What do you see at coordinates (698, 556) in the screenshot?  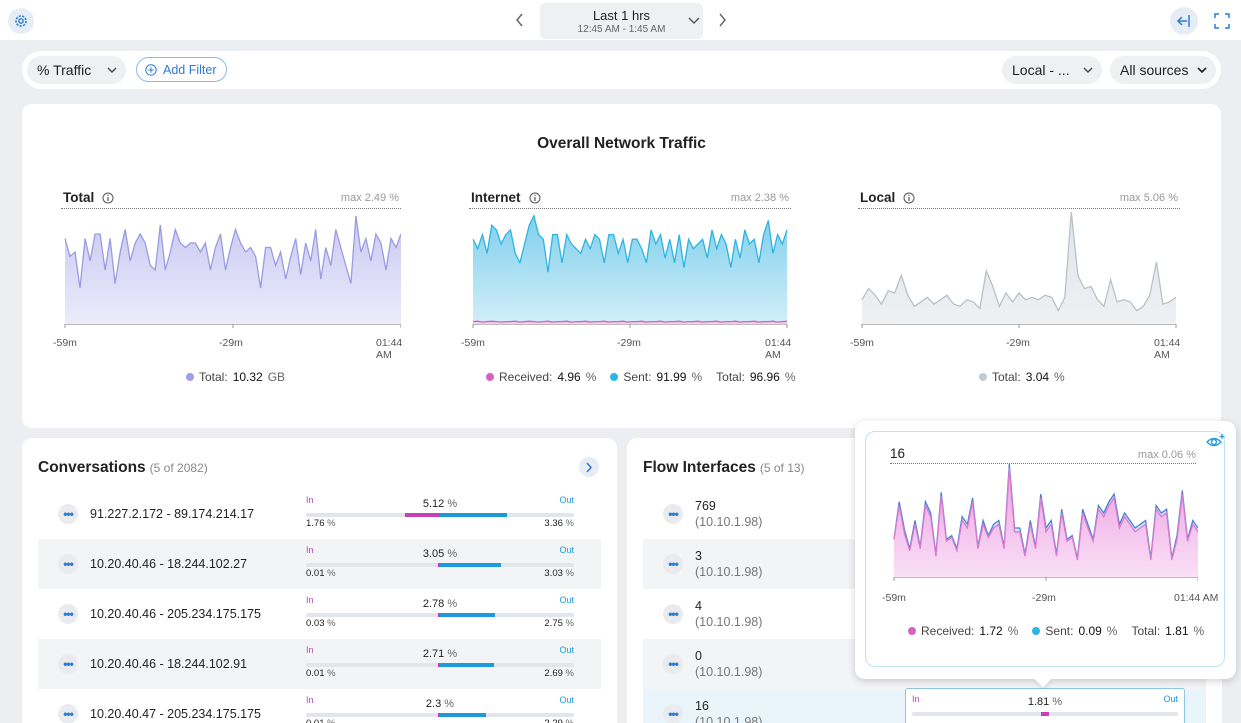 I see `interface-name: 3` at bounding box center [698, 556].